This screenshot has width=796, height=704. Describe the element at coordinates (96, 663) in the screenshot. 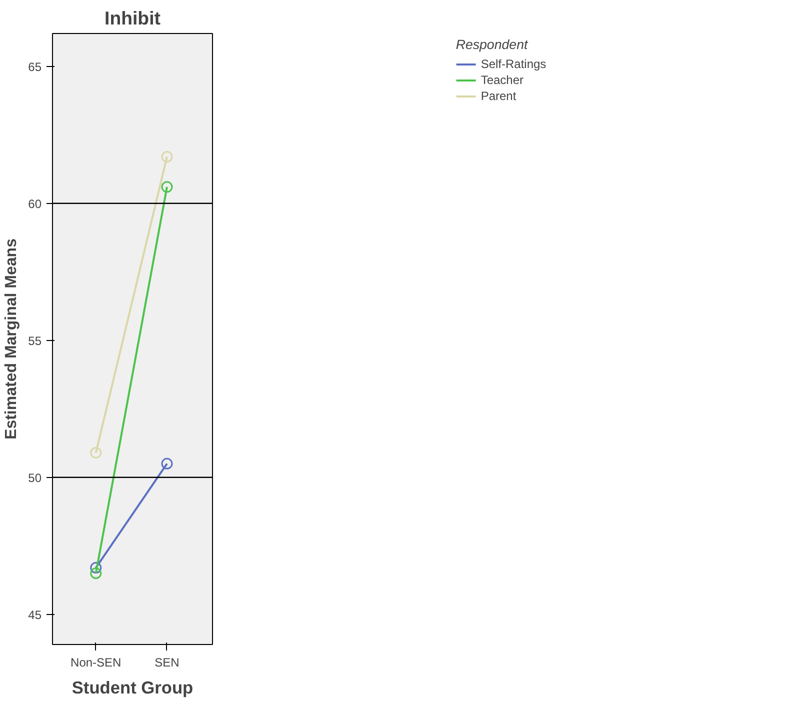

I see `x-tick-label: Non-SEN` at that location.